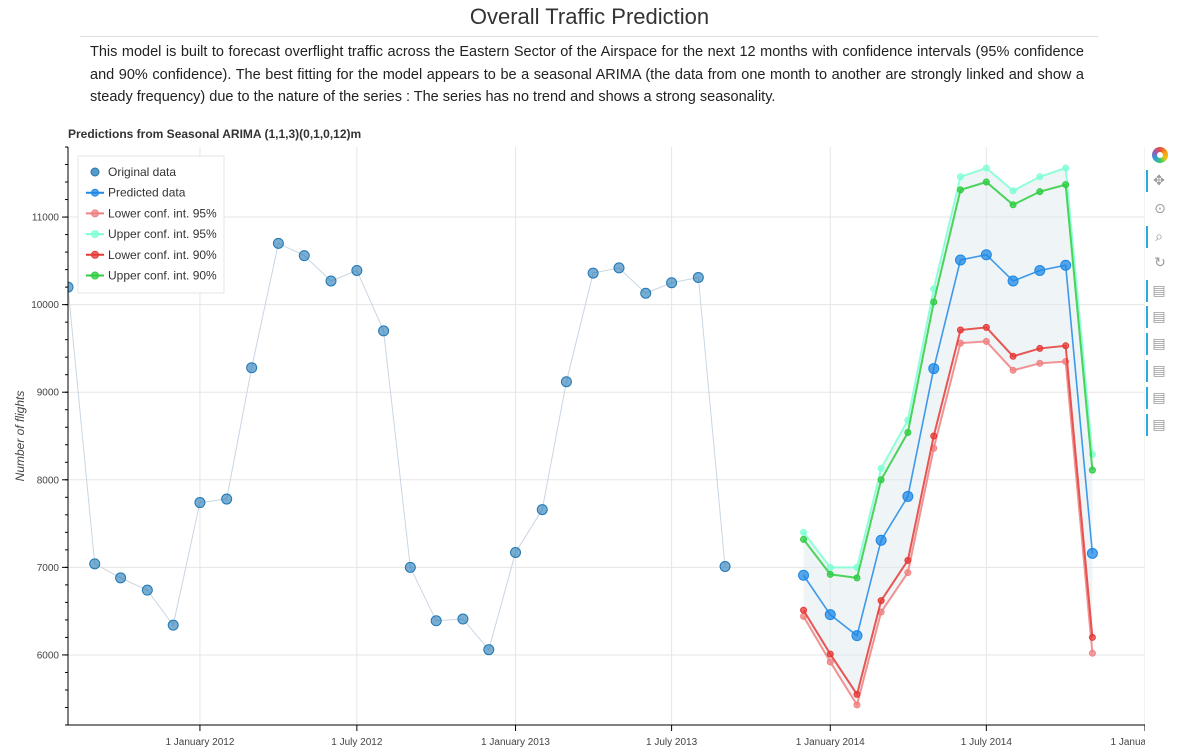 The width and height of the screenshot is (1179, 750). Describe the element at coordinates (162, 234) in the screenshot. I see `legend-item-label: Upper conf. int. 95%` at that location.